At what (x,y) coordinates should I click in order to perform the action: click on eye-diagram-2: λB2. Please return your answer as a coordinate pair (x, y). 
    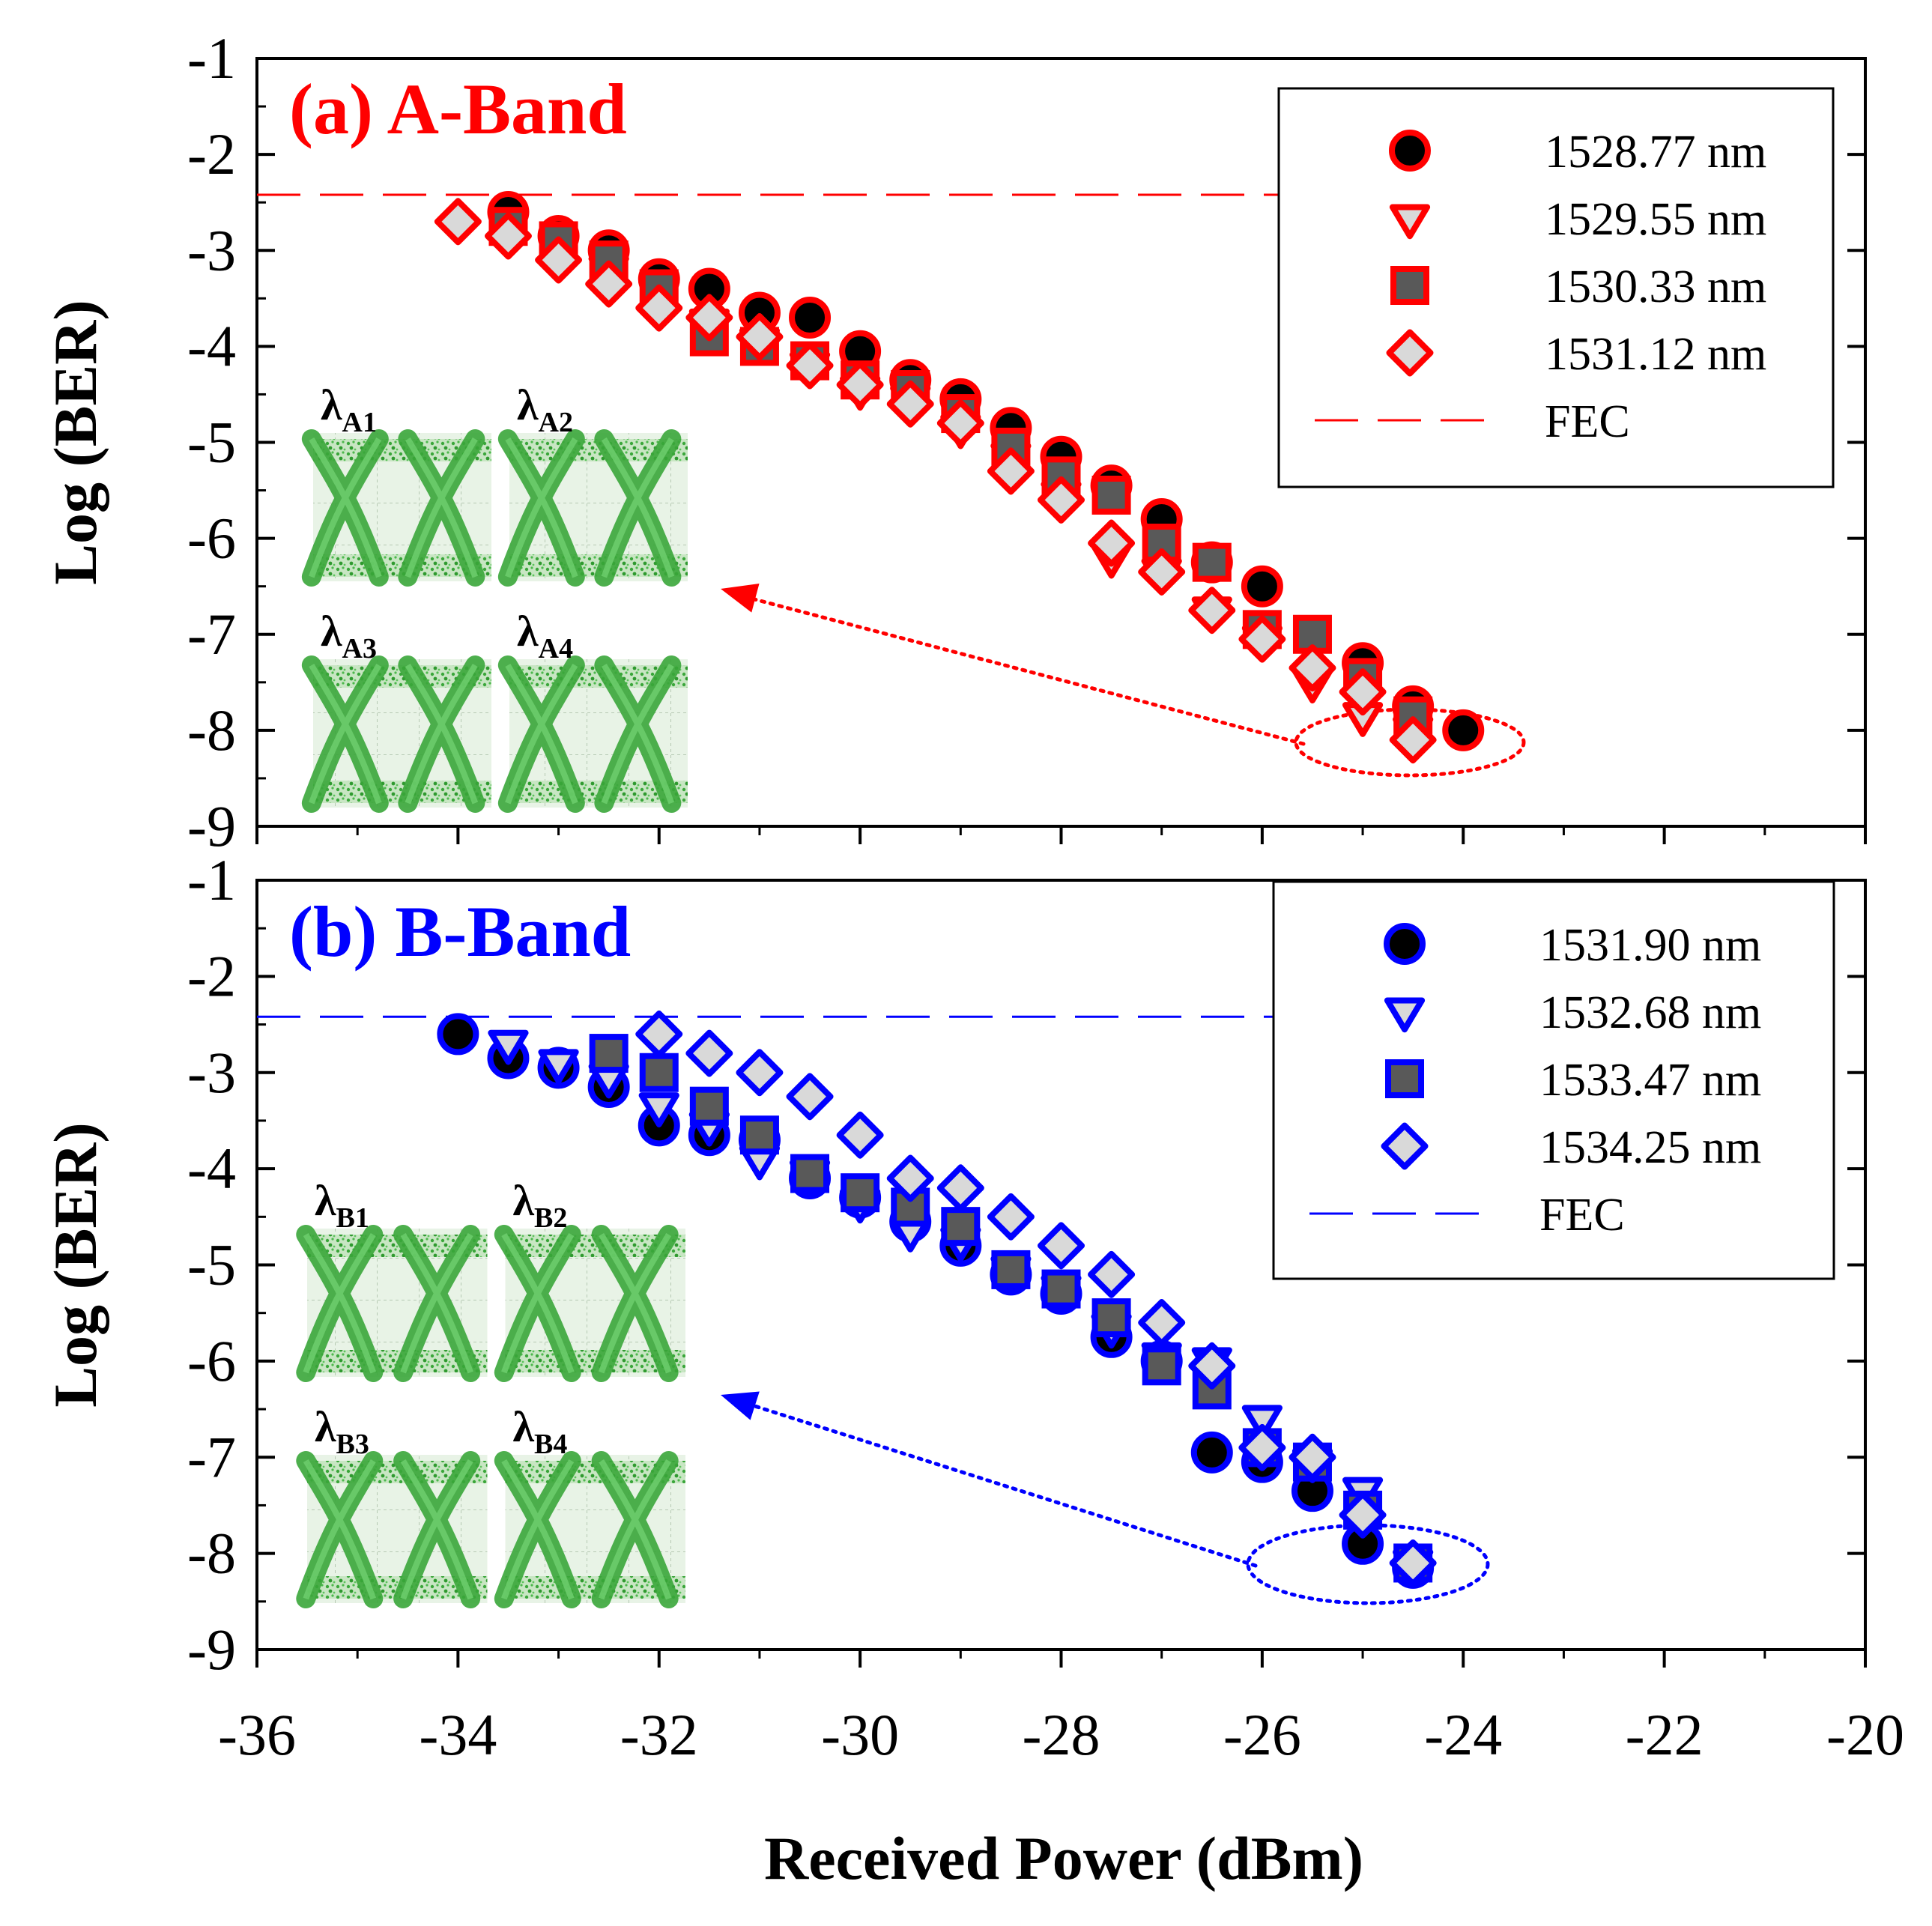
    Looking at the image, I should click on (589, 1279).